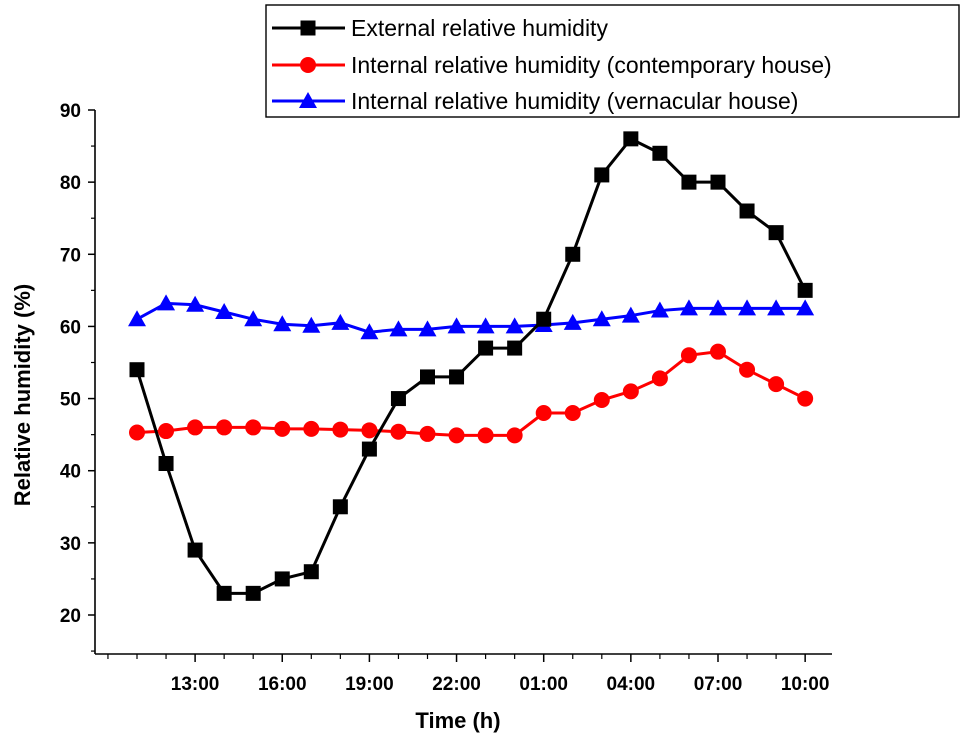 Image resolution: width=962 pixels, height=737 pixels. I want to click on y-axis-title: Relative humidity (%), so click(22, 395).